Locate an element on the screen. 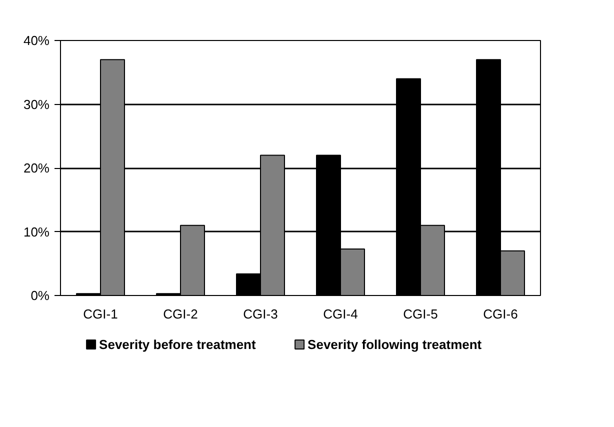 The width and height of the screenshot is (614, 427). legend-label: Severity following treatment is located at coordinates (395, 344).